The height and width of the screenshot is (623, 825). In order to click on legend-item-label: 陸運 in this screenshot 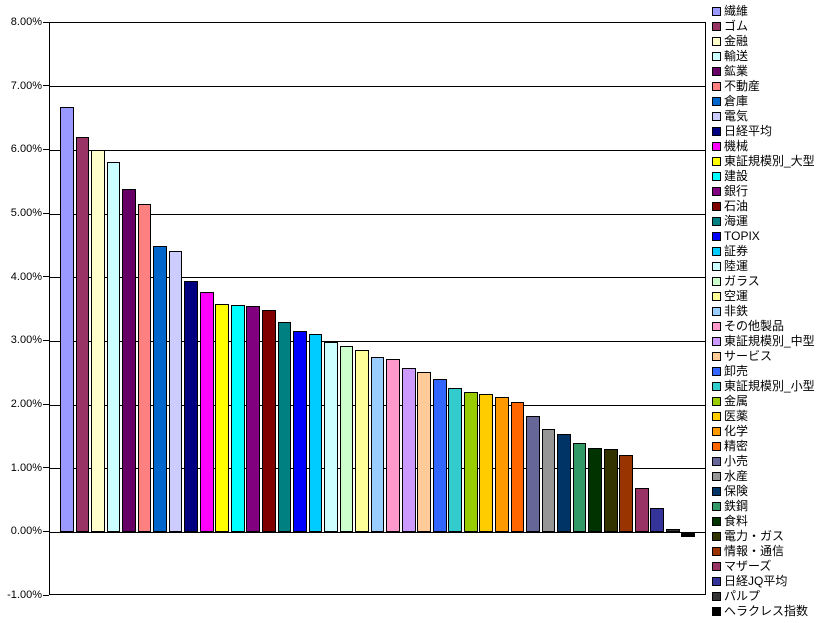, I will do `click(736, 266)`.